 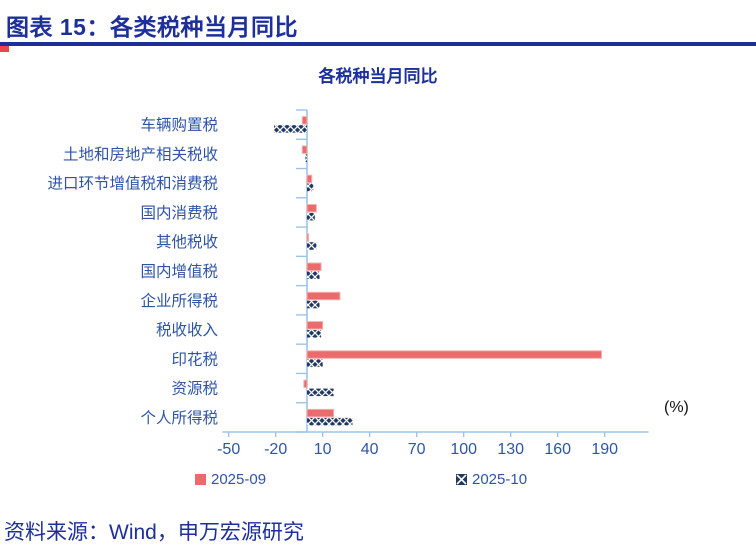 What do you see at coordinates (179, 125) in the screenshot?
I see `category-label: 车辆购置税` at bounding box center [179, 125].